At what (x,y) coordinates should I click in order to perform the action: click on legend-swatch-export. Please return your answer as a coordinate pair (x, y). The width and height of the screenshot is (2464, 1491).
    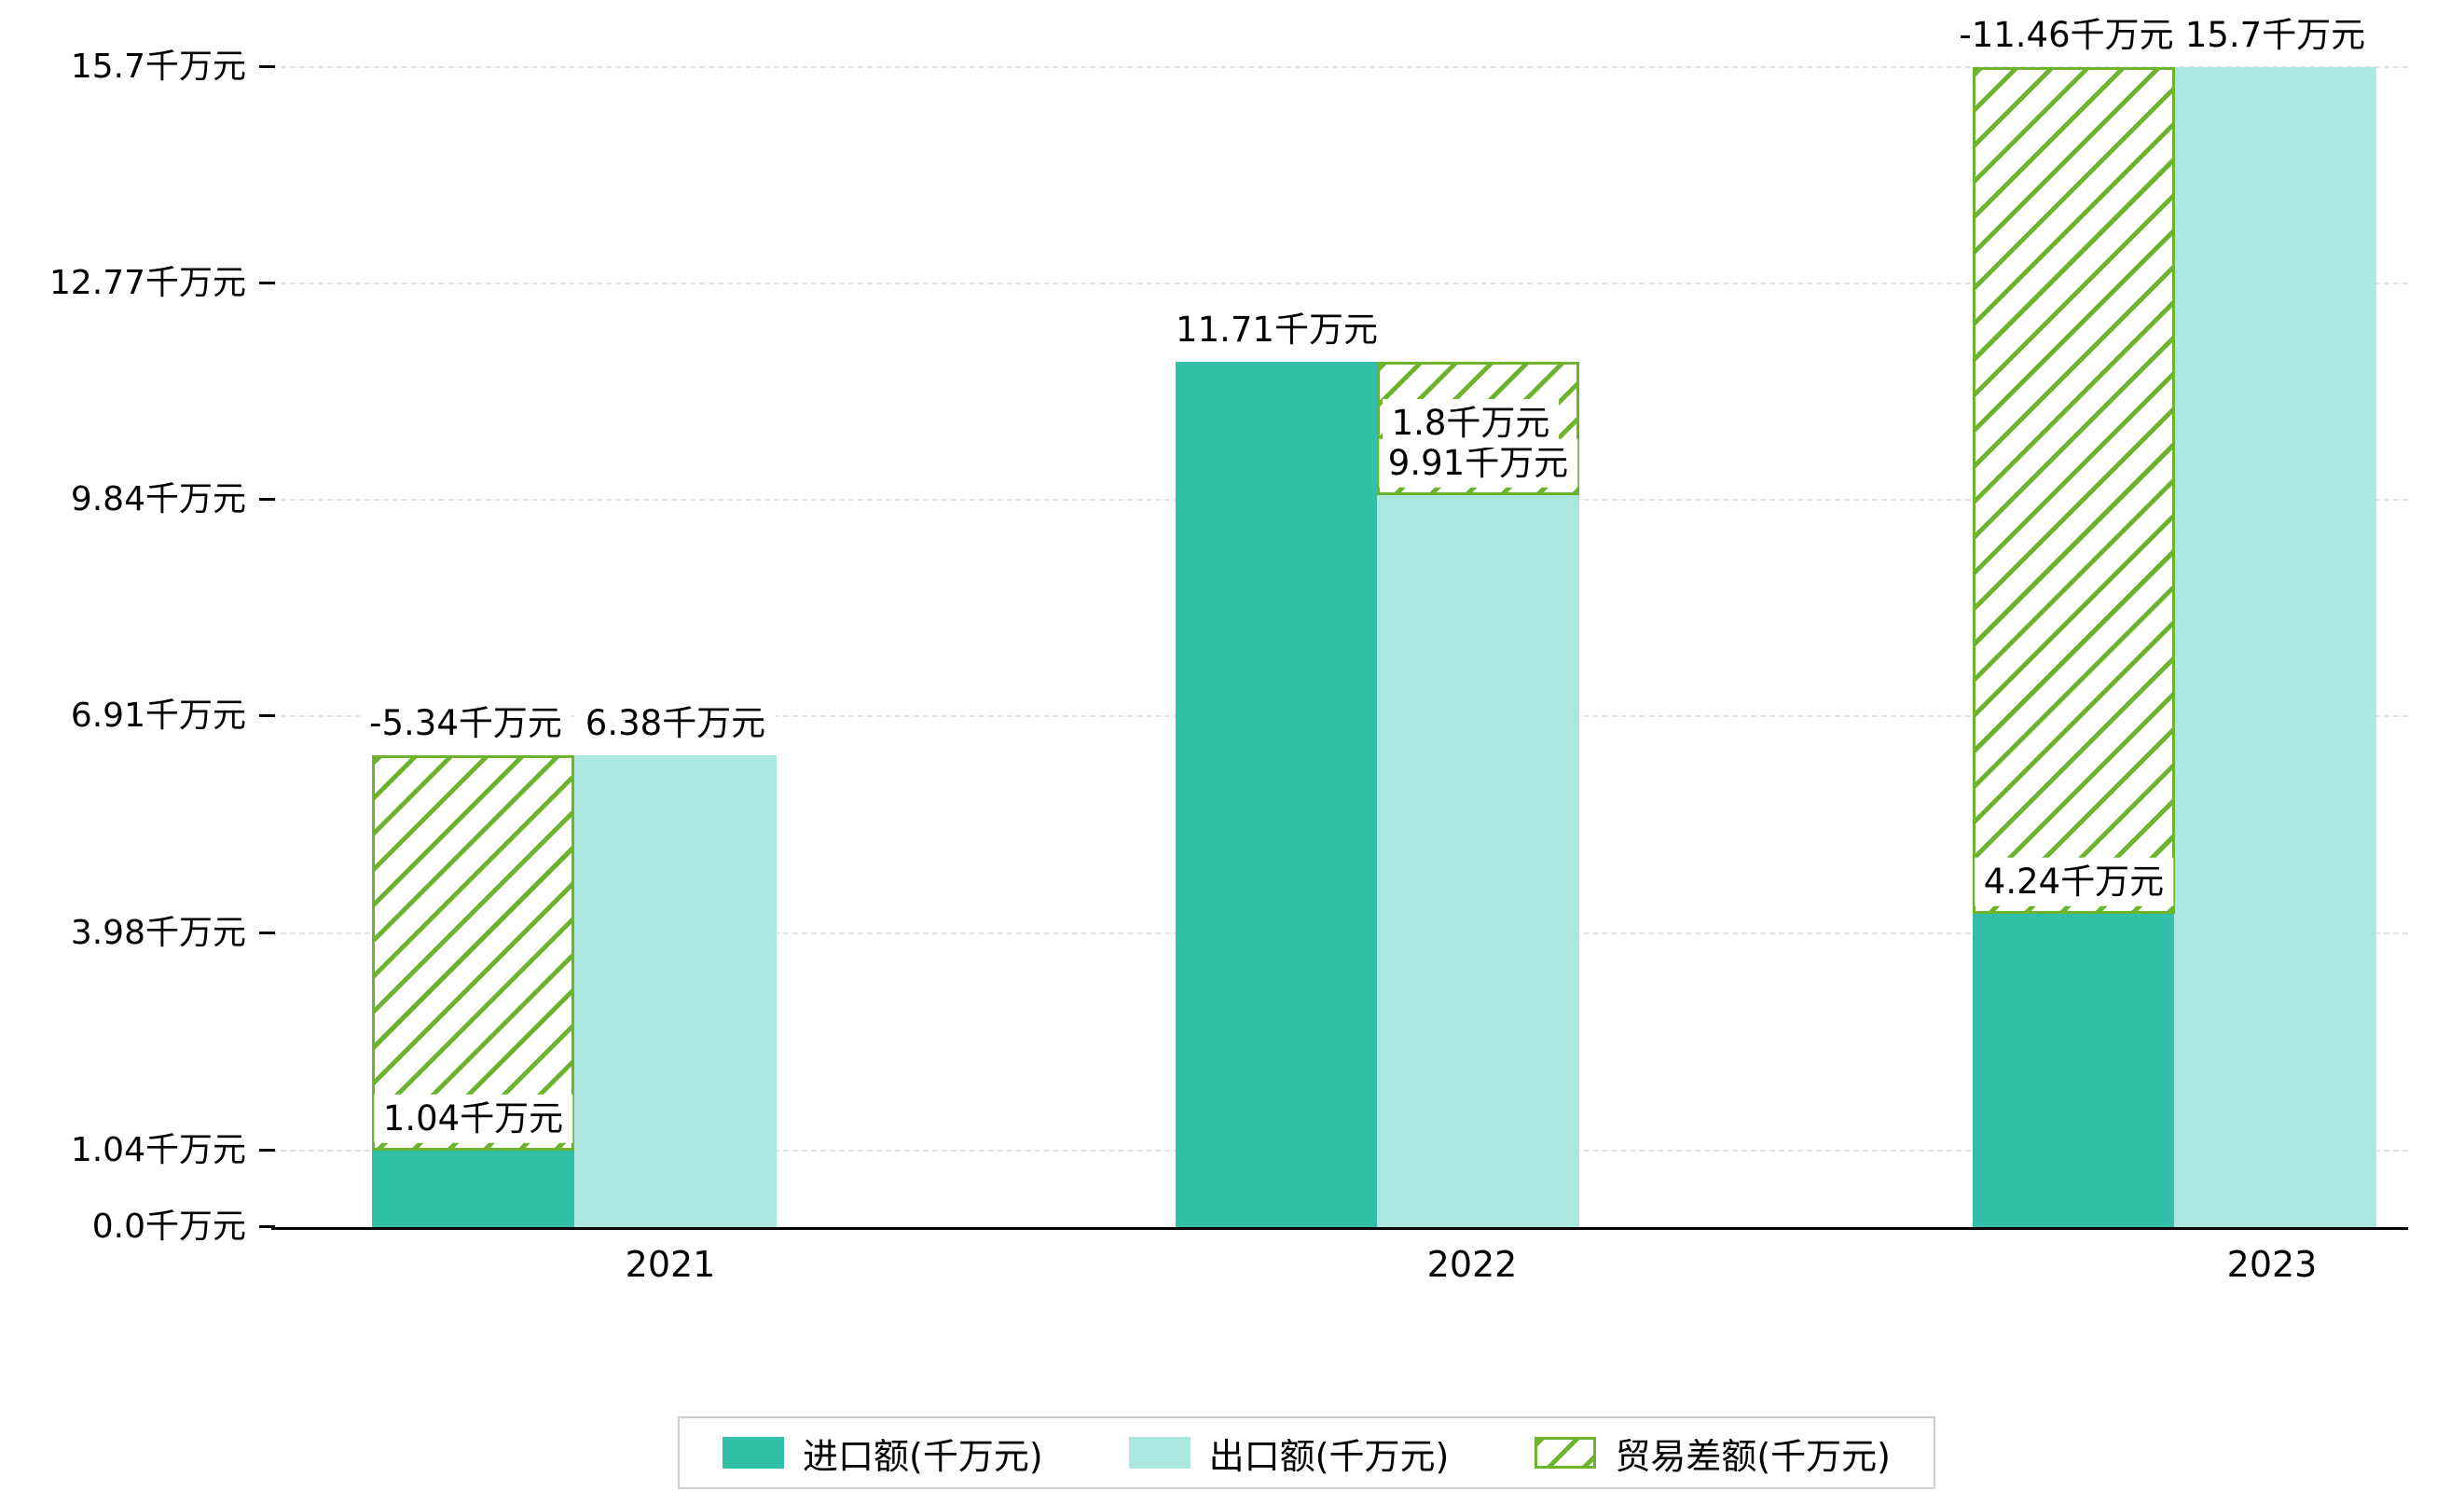
    Looking at the image, I should click on (1159, 1453).